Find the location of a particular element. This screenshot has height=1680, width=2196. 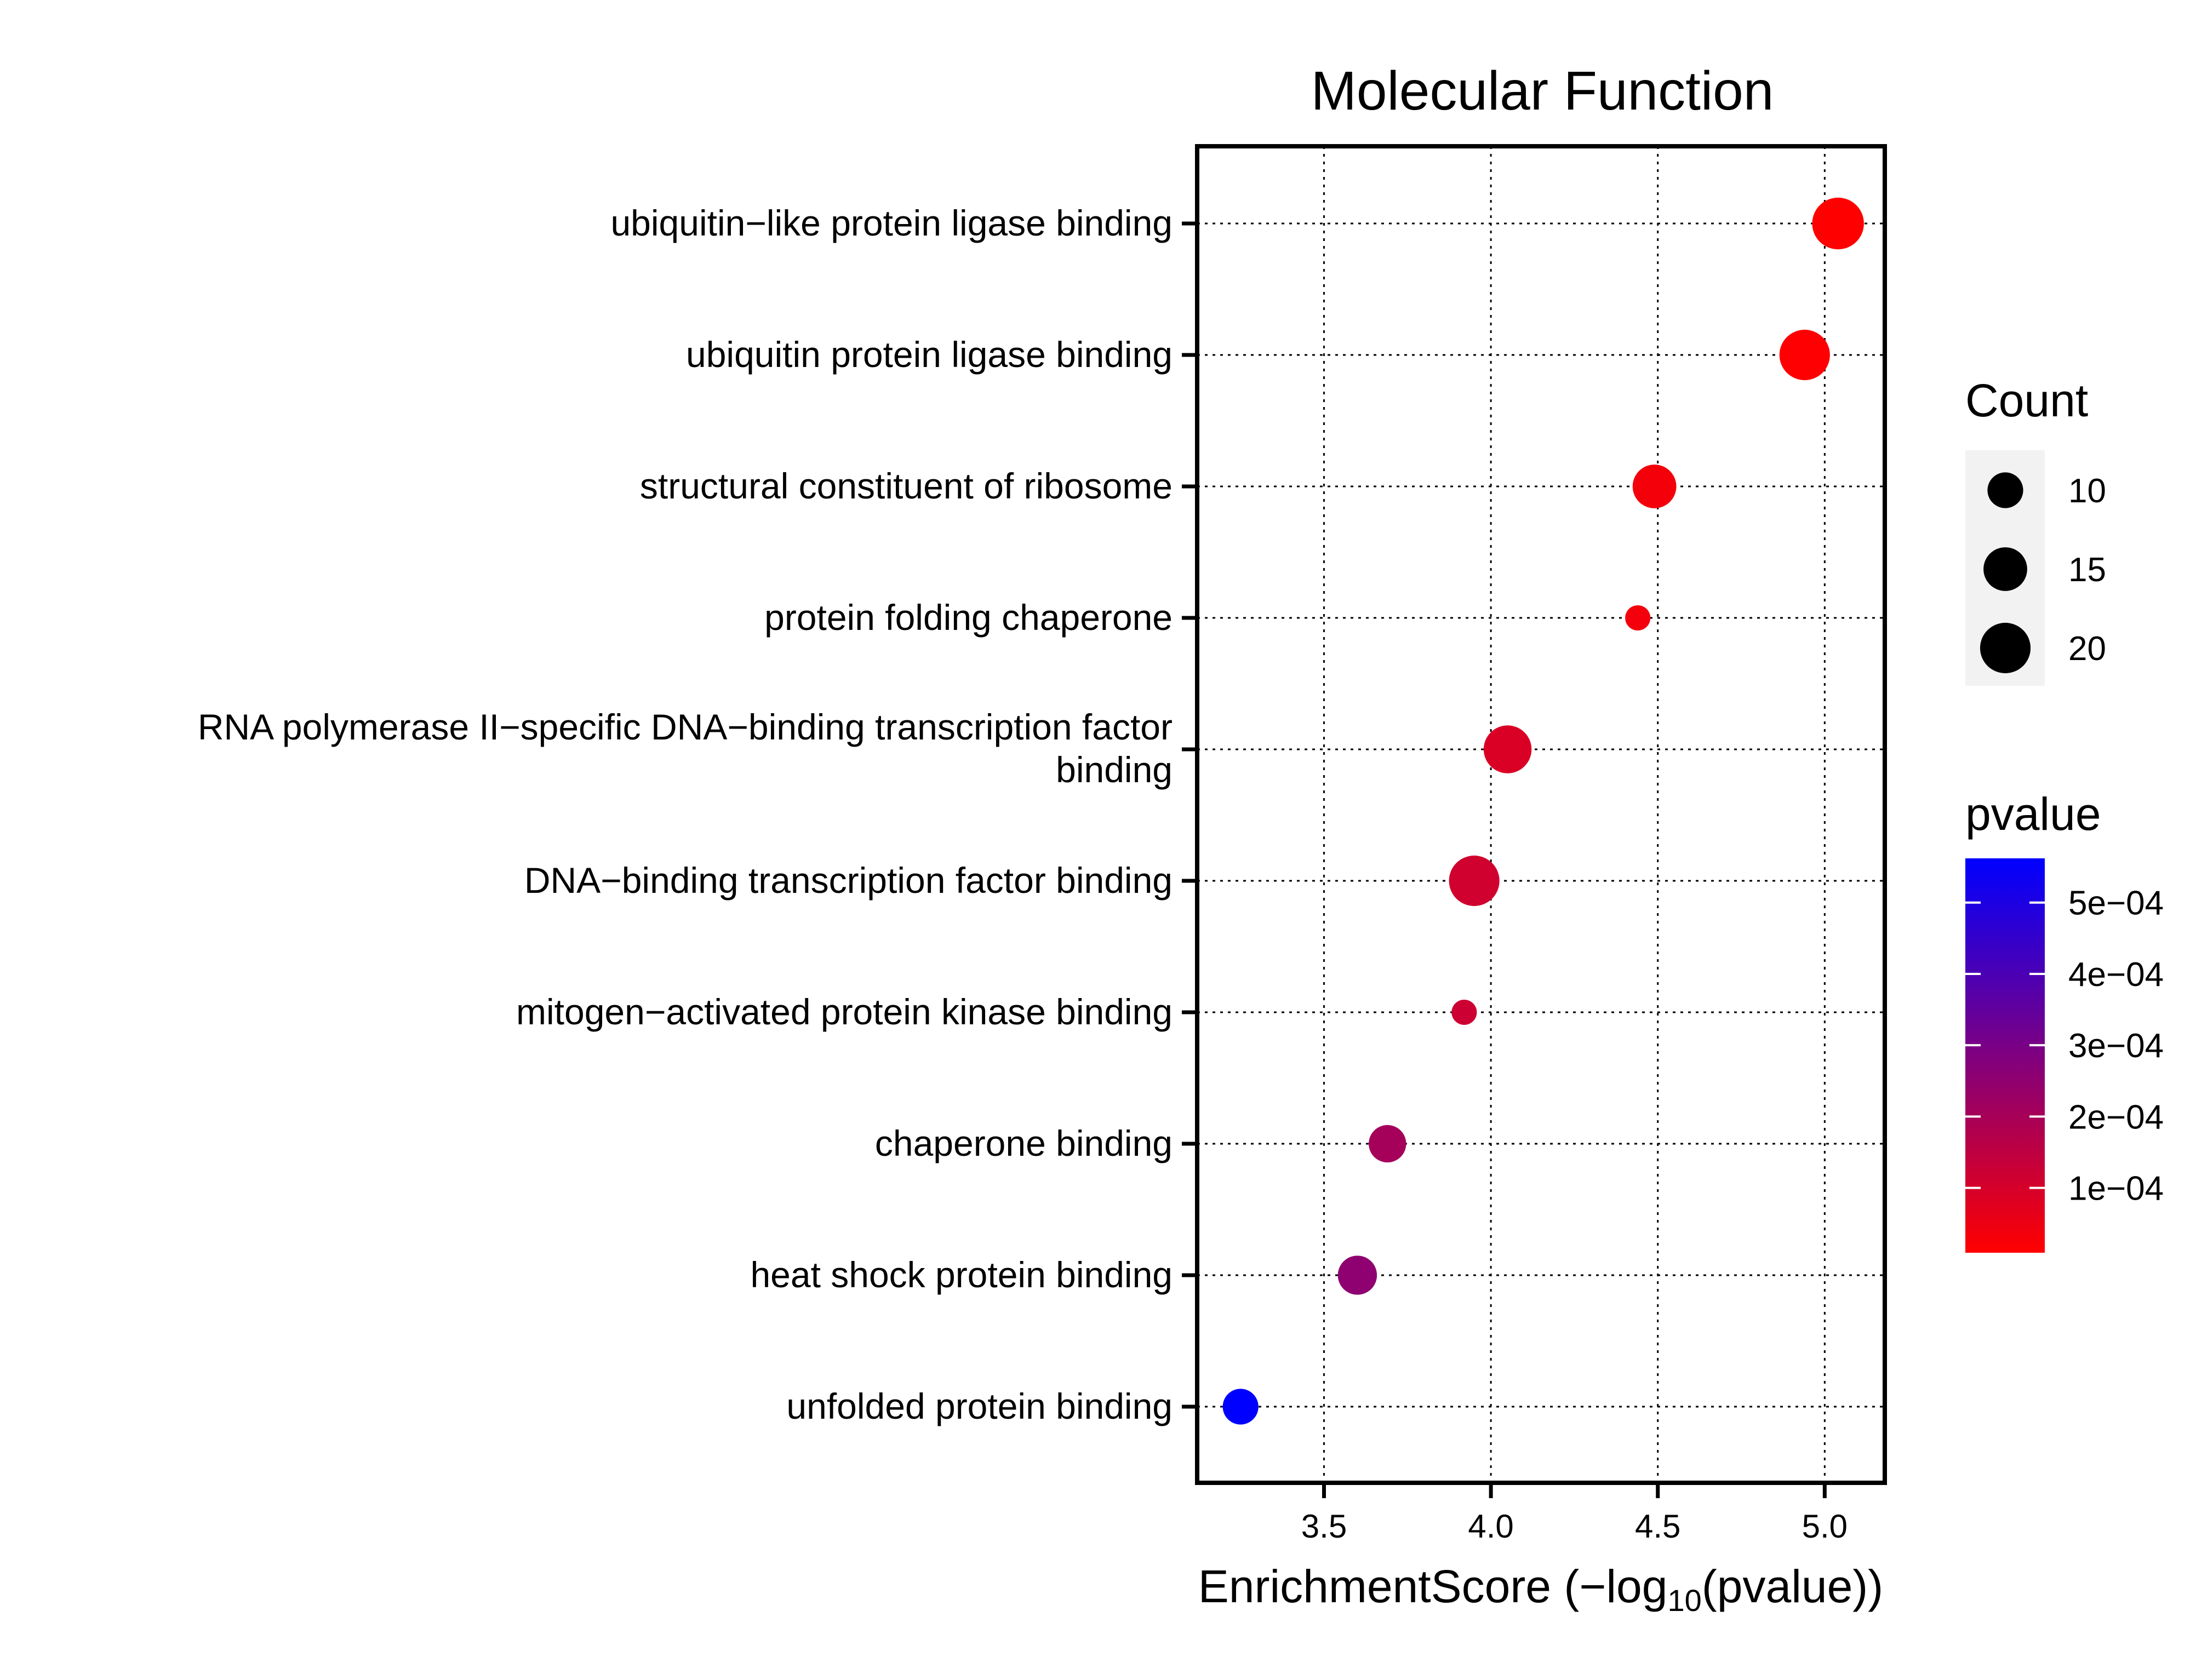

y-tick-label: unfolded protein binding is located at coordinates (980, 1406).